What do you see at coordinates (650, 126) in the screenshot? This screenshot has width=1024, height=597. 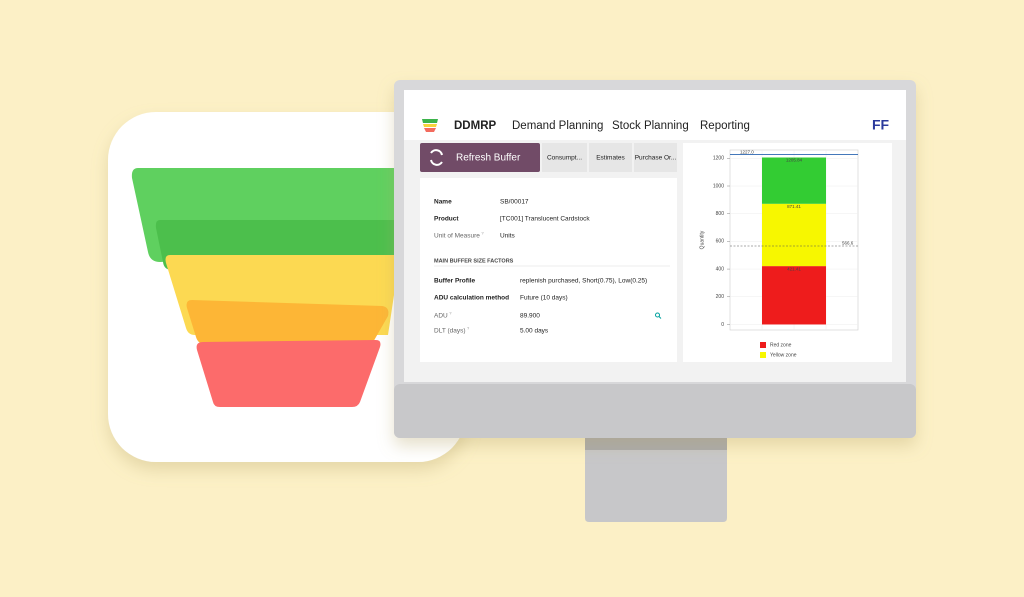 I see `menu-item: Stock Planning` at bounding box center [650, 126].